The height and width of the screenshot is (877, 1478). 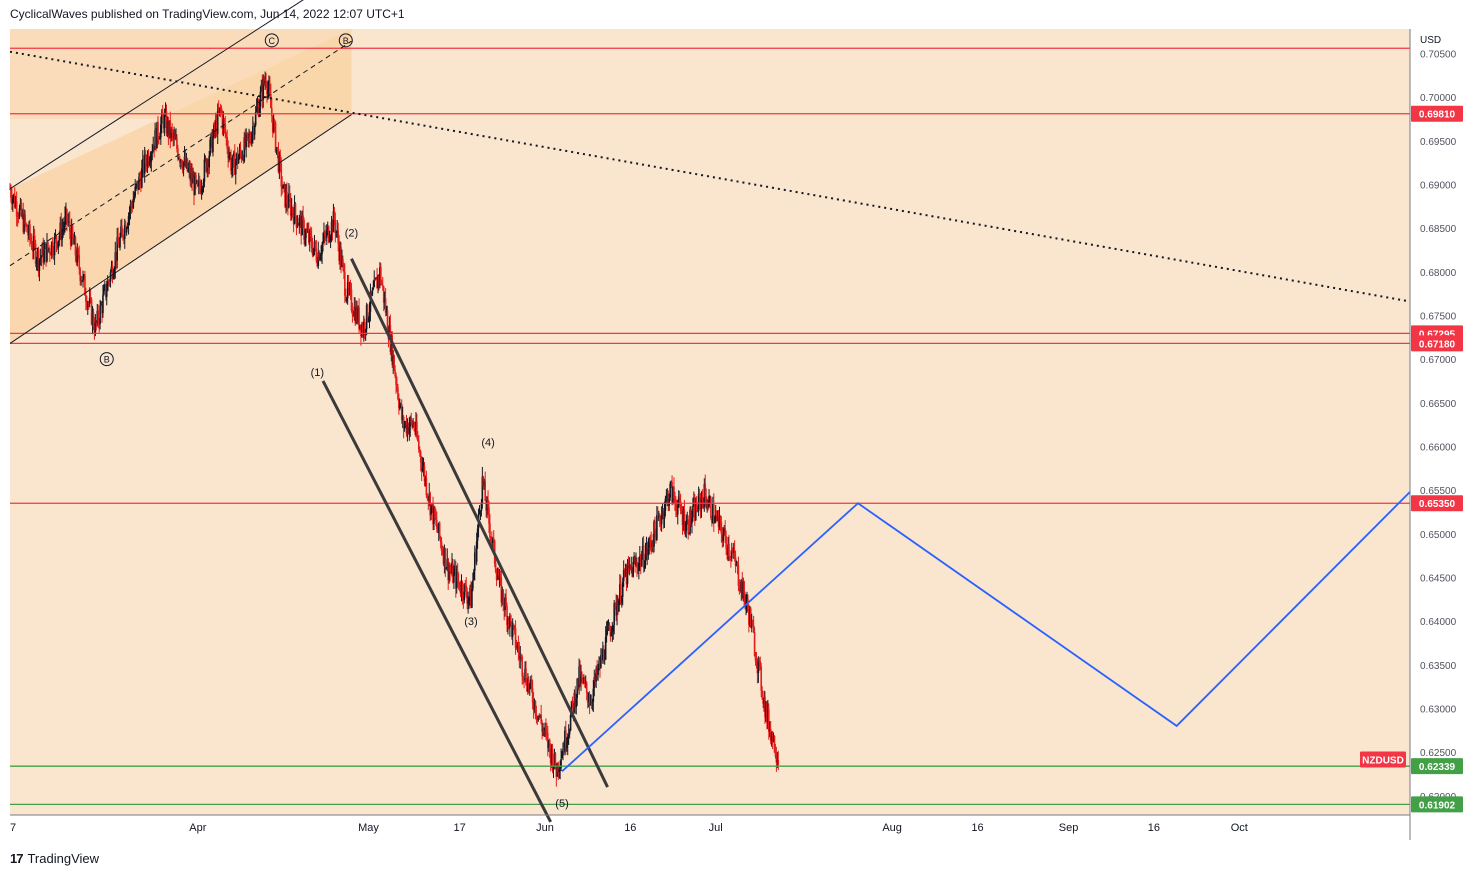 I want to click on price-tag-label: 0.62339, so click(x=1437, y=767).